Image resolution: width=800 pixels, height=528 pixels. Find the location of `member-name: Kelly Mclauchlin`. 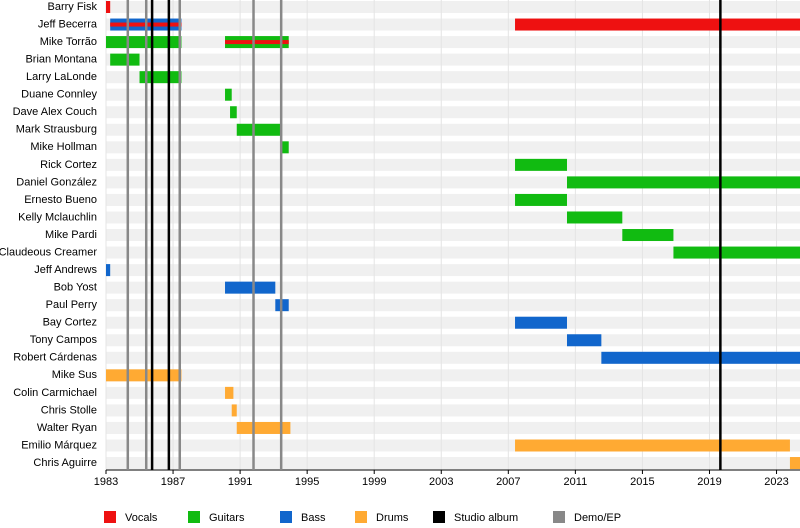

member-name: Kelly Mclauchlin is located at coordinates (57, 217).